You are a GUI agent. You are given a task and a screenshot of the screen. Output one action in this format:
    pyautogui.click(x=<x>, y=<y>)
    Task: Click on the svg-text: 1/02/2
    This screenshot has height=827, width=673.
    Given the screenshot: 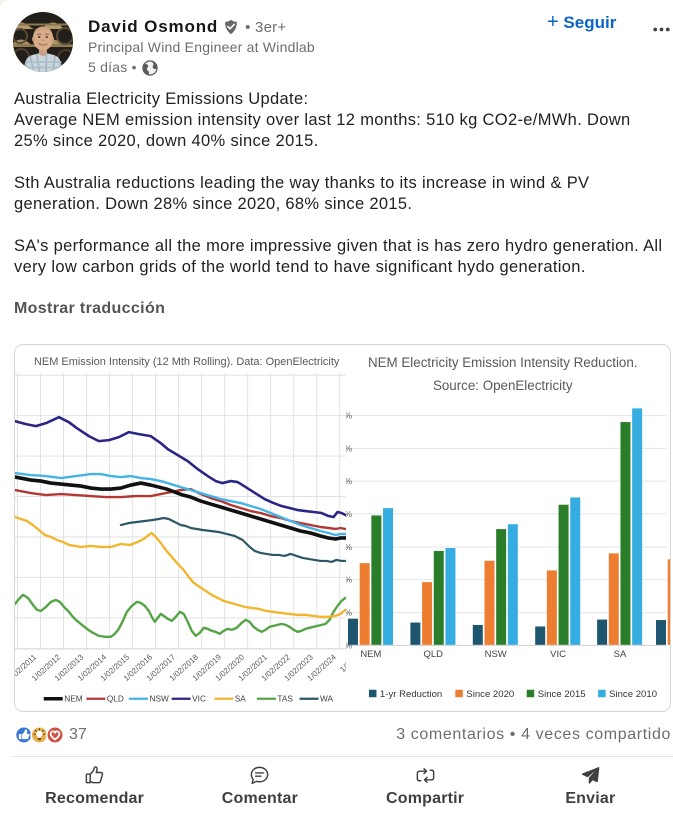 What is the action you would take?
    pyautogui.click(x=341, y=663)
    